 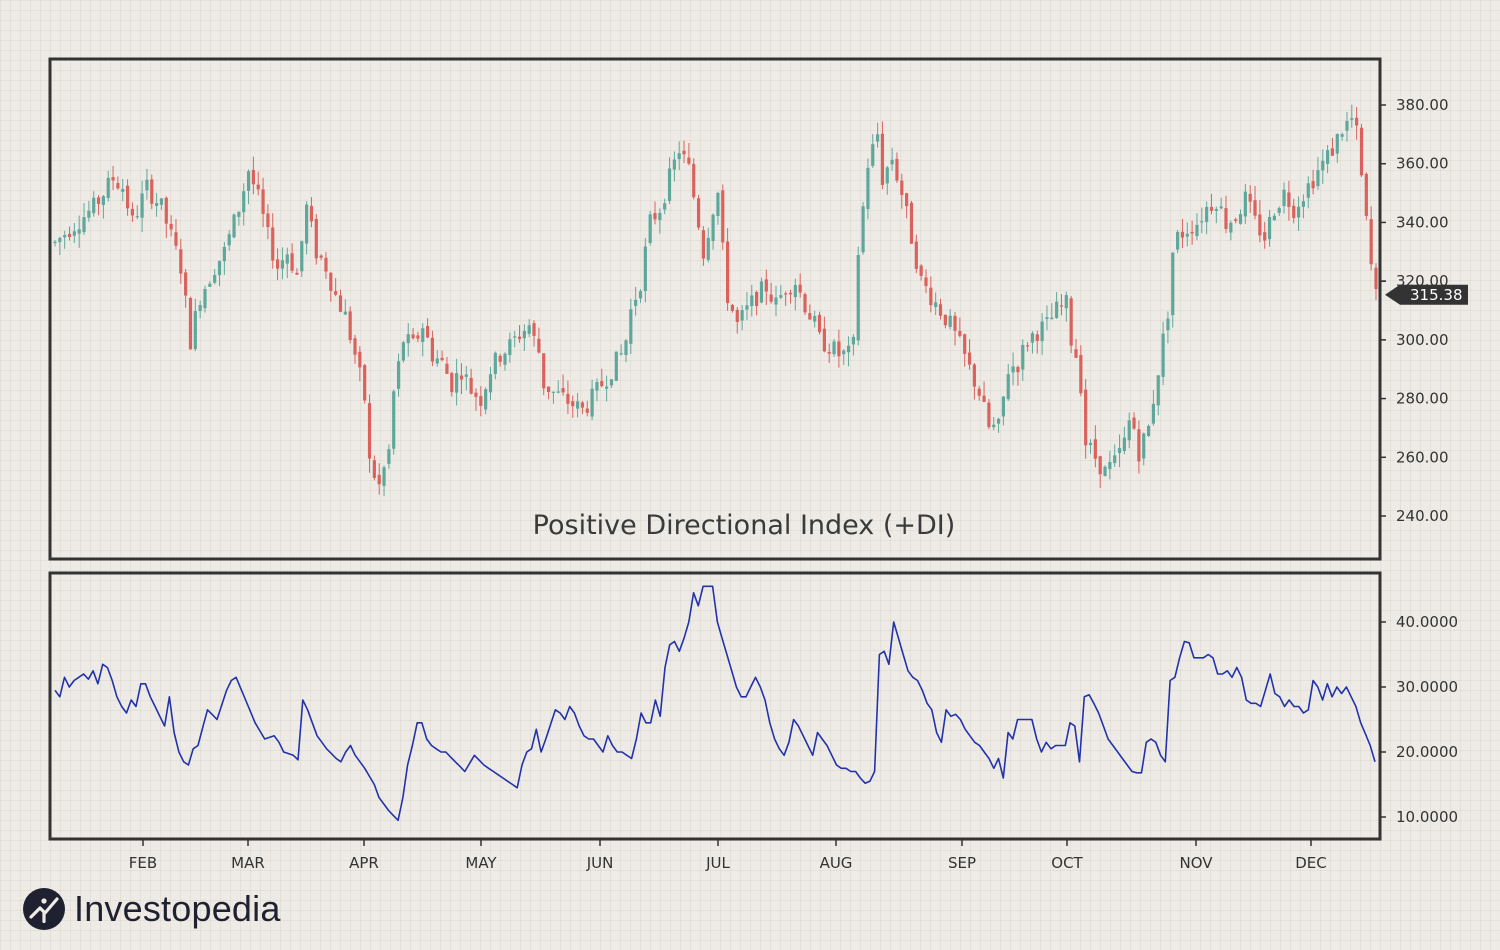 What do you see at coordinates (1311, 863) in the screenshot?
I see `month-label: DEC` at bounding box center [1311, 863].